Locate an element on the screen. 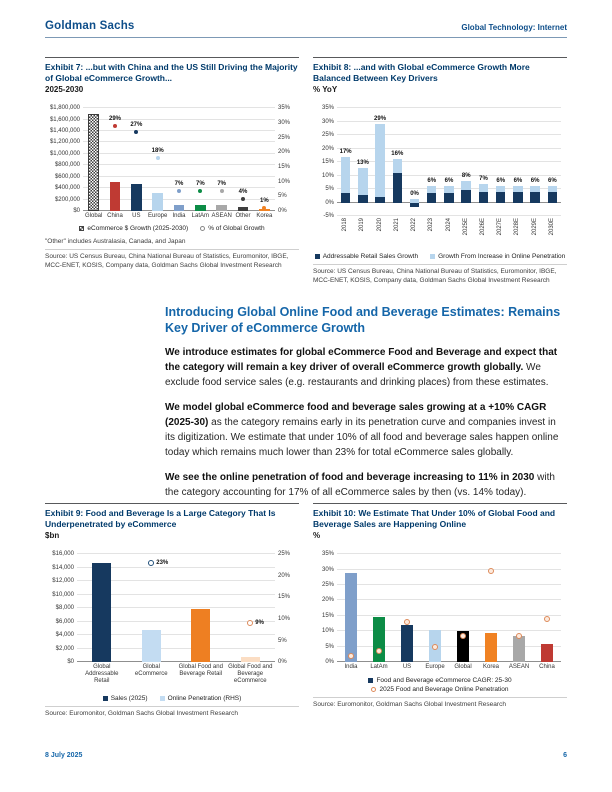 The height and width of the screenshot is (792, 612). legend-label: Food and Beverage eCommerce CAGR: 25-30 is located at coordinates (444, 681).